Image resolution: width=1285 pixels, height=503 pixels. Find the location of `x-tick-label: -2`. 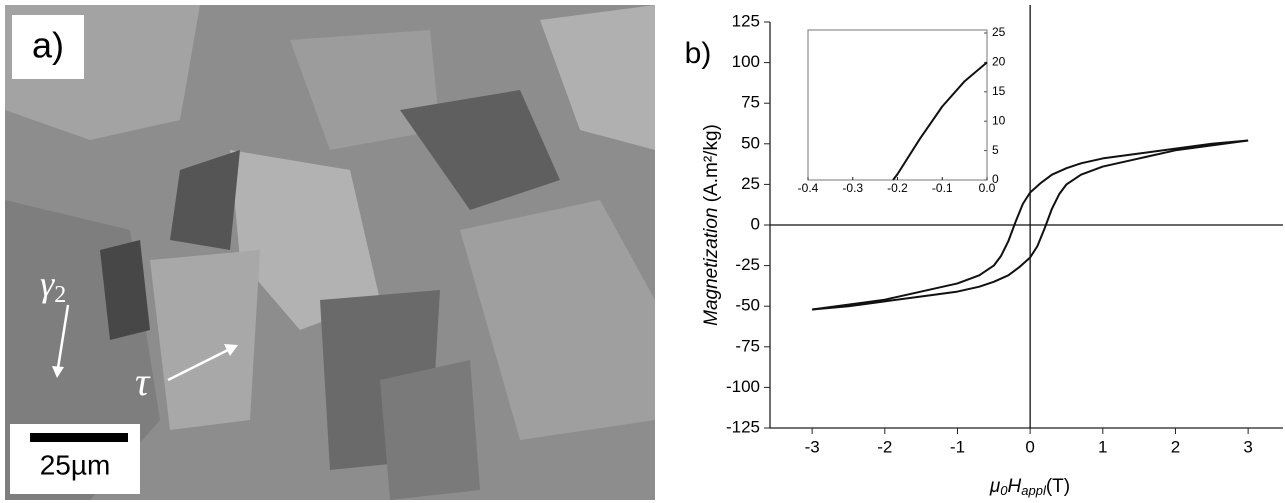

x-tick-label: -2 is located at coordinates (884, 446).